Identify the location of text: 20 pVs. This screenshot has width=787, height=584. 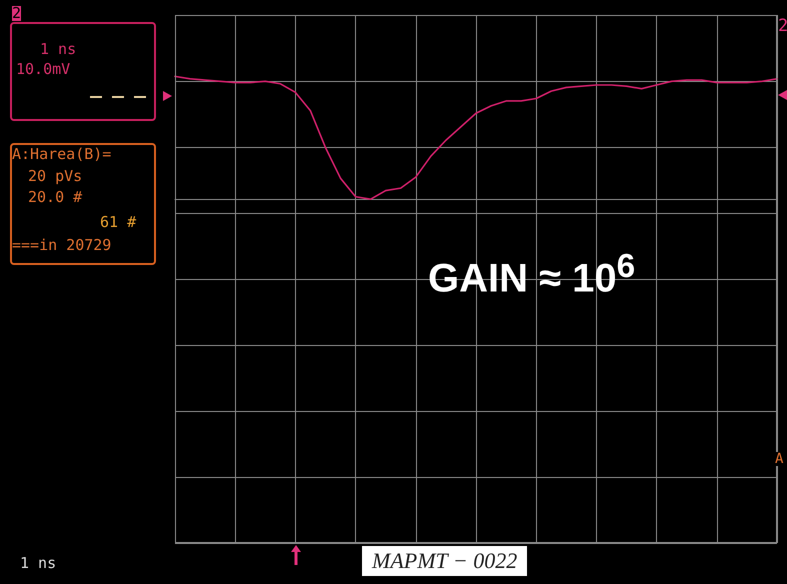
(55, 176).